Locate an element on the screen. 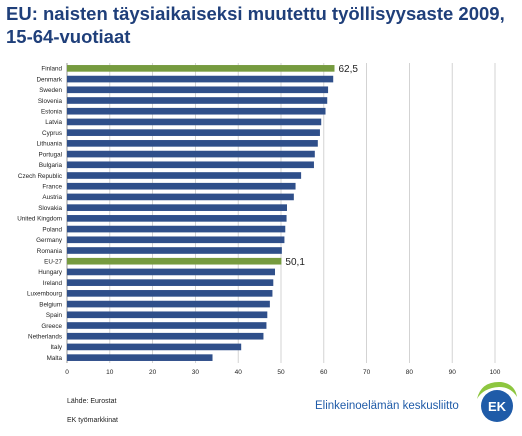  category-label: Germany is located at coordinates (49, 240).